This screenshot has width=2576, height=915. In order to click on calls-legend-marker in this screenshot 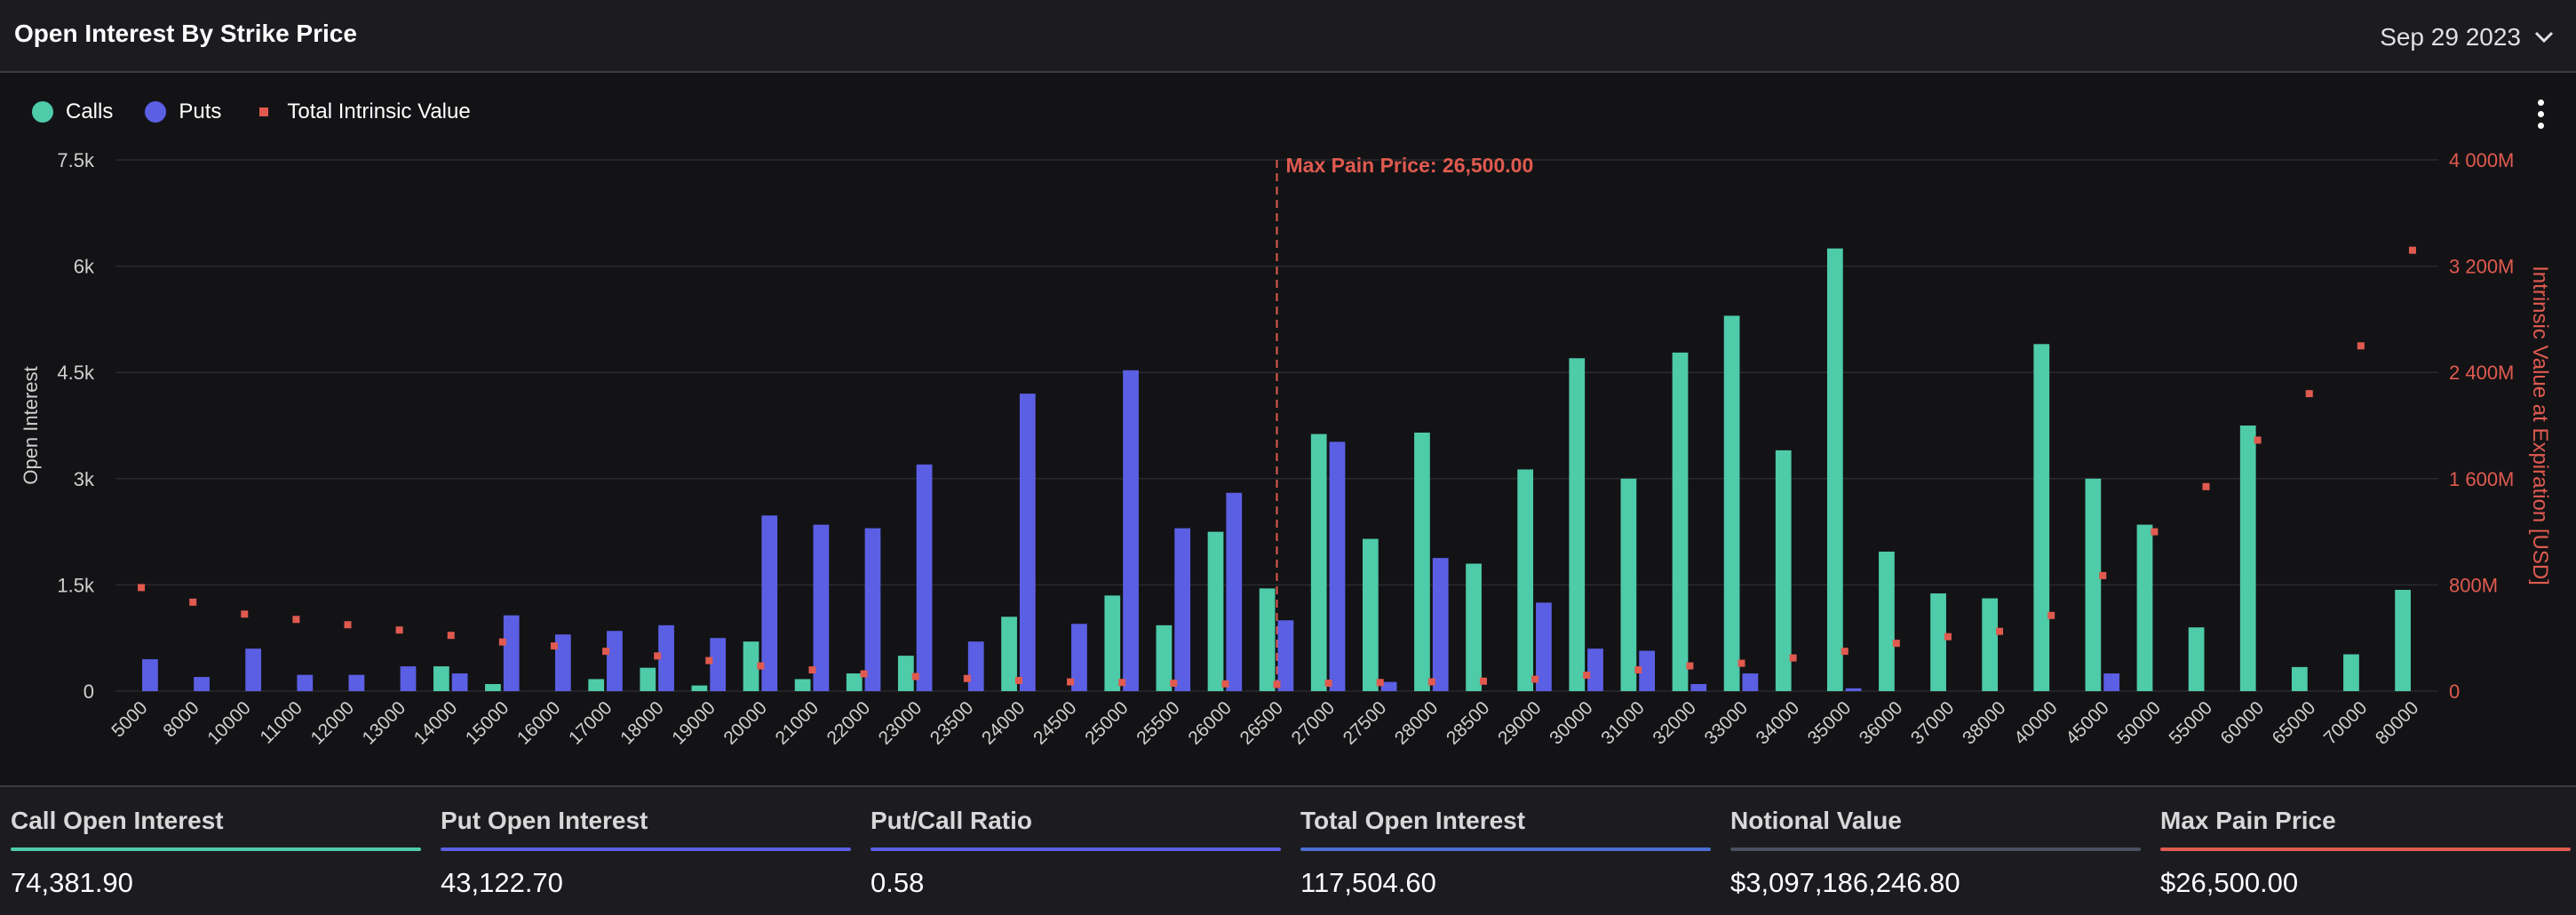, I will do `click(42, 112)`.